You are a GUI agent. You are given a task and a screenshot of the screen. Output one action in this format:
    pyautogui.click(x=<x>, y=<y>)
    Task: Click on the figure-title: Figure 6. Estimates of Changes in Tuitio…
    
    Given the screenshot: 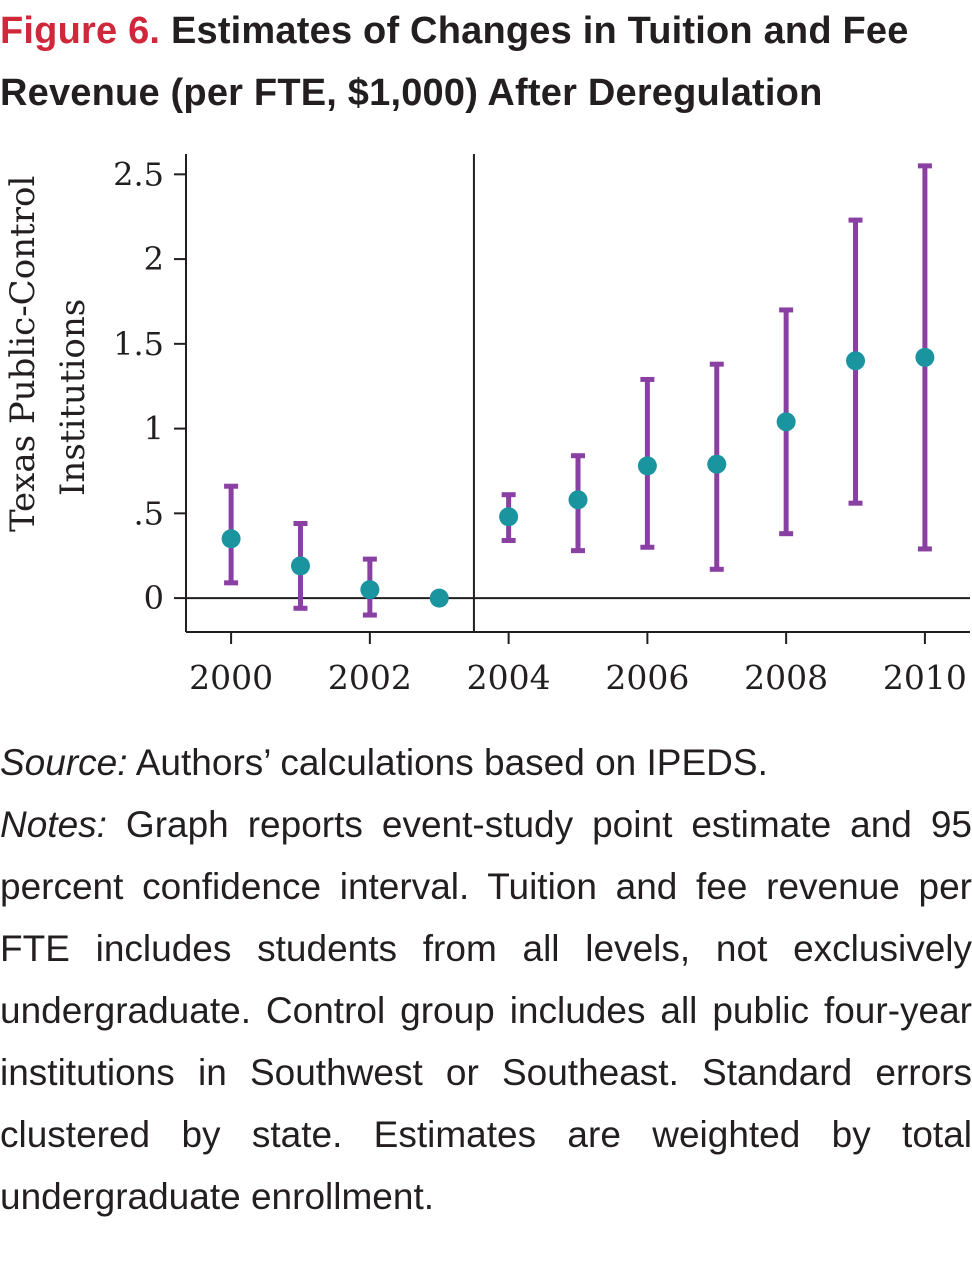 What is the action you would take?
    pyautogui.click(x=486, y=62)
    